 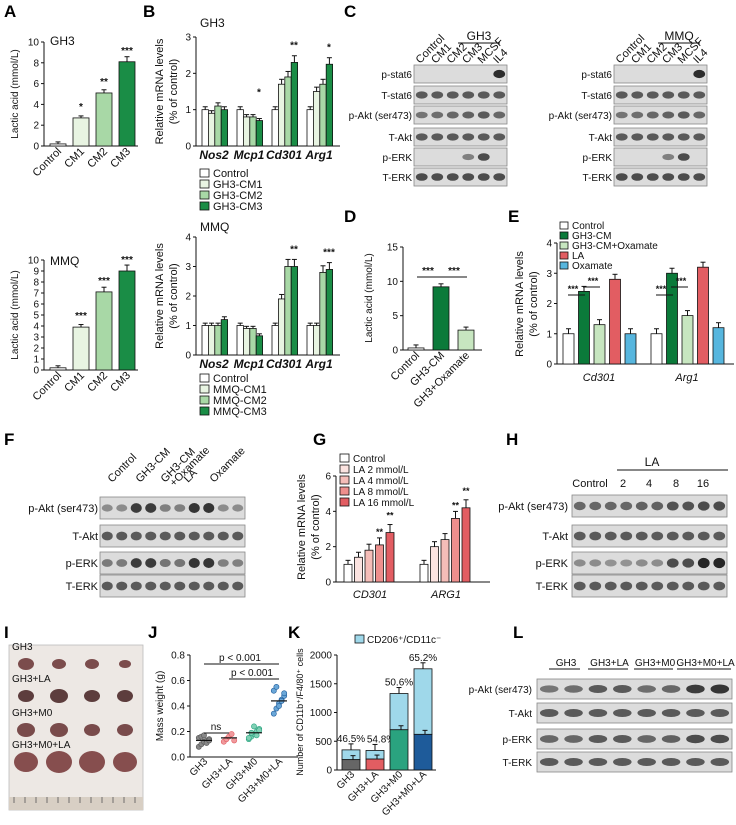 What do you see at coordinates (240, 658) in the screenshot?
I see `significance-label: p < 0.001` at bounding box center [240, 658].